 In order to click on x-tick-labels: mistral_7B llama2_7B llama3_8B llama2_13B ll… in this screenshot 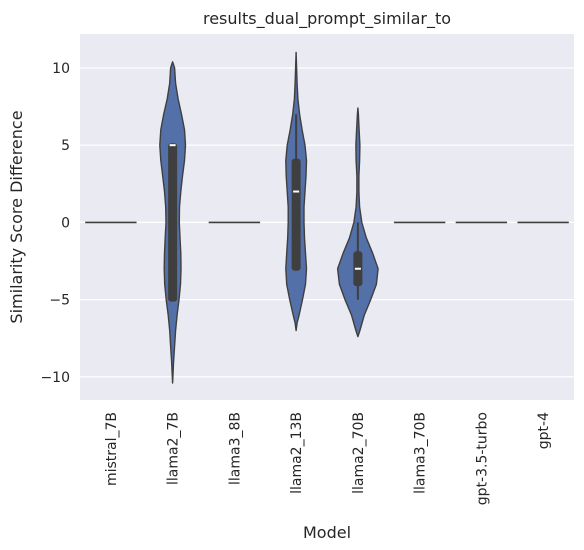, I will do `click(328, 458)`.